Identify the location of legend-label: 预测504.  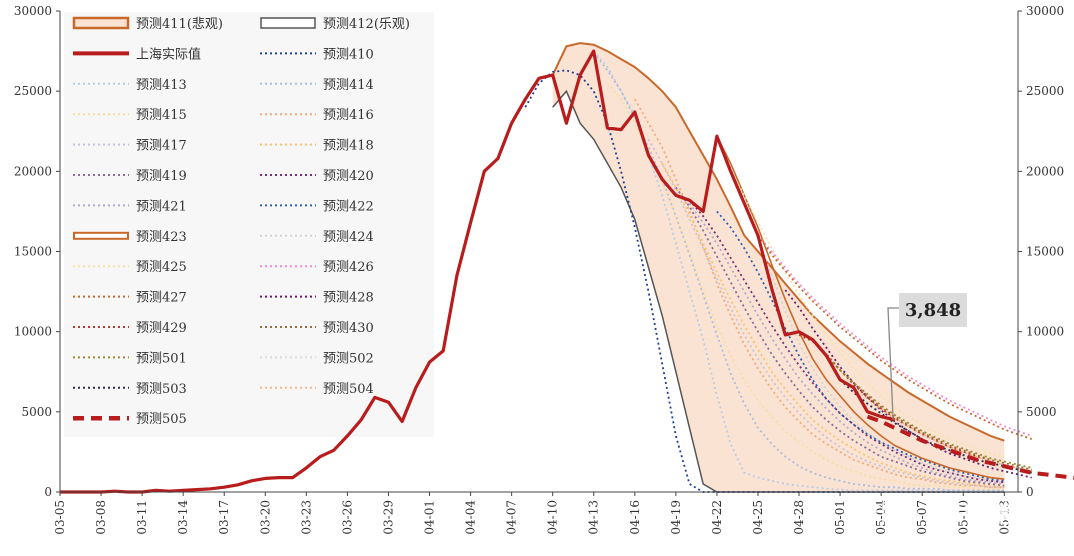
(348, 389).